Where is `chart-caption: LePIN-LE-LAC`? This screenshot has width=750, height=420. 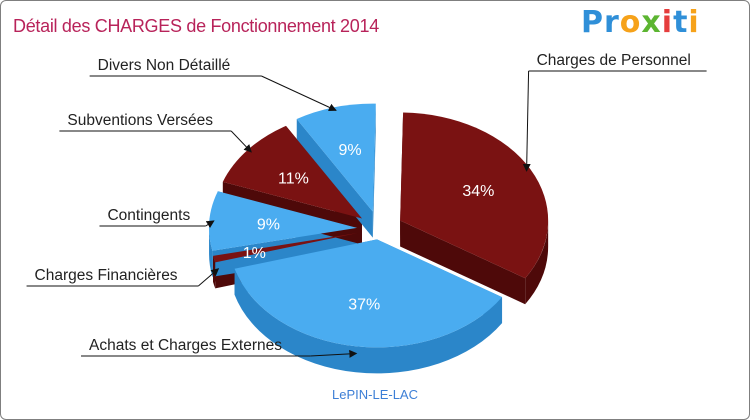 chart-caption: LePIN-LE-LAC is located at coordinates (375, 394).